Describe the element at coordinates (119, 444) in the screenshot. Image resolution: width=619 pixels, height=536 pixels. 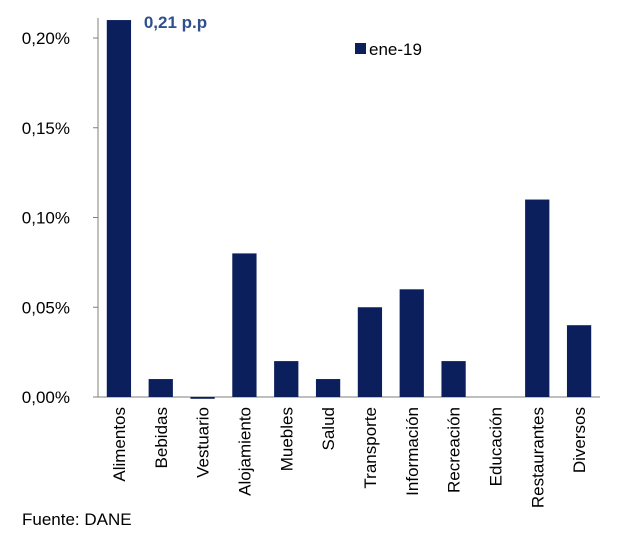
I see `x-tick-label: Alimentos` at that location.